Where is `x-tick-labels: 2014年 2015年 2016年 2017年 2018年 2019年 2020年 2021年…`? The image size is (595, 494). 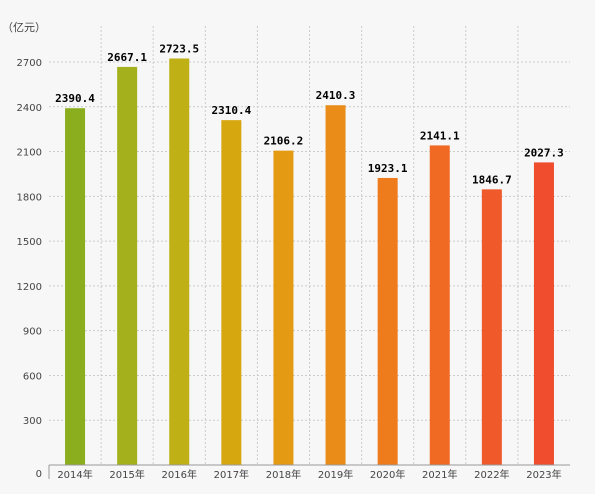
x-tick-labels: 2014年 2015年 2016年 2017年 2018年 2019年 2020年 2021年… is located at coordinates (309, 474).